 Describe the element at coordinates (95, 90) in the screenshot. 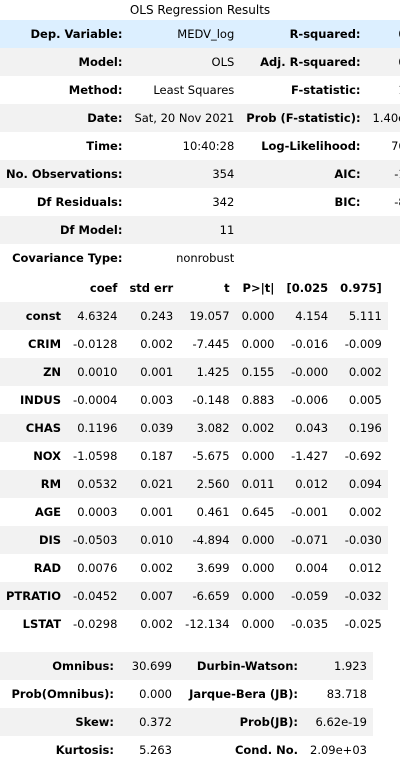

I see `summary-label: Method:` at that location.